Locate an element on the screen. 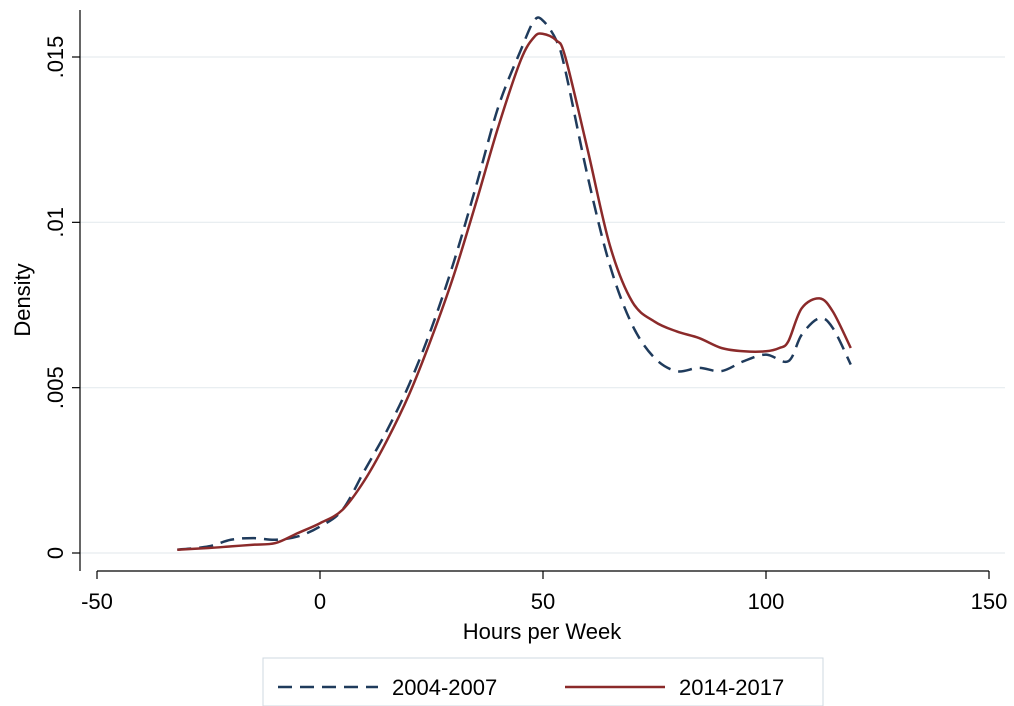  y-axis-title: Density is located at coordinates (22, 299).